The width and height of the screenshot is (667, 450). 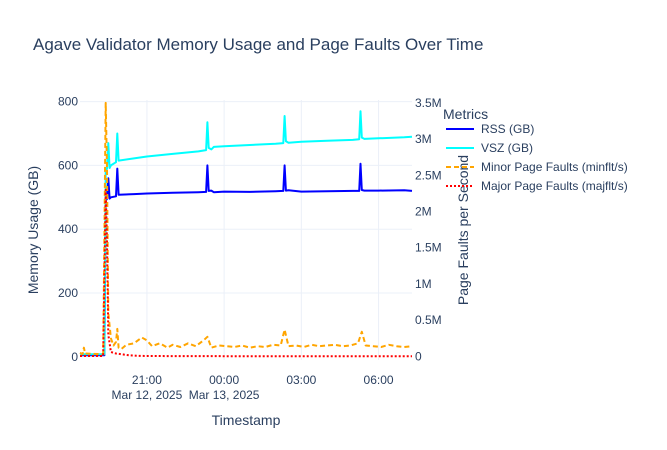 What do you see at coordinates (465, 114) in the screenshot?
I see `legend-title: Metrics` at bounding box center [465, 114].